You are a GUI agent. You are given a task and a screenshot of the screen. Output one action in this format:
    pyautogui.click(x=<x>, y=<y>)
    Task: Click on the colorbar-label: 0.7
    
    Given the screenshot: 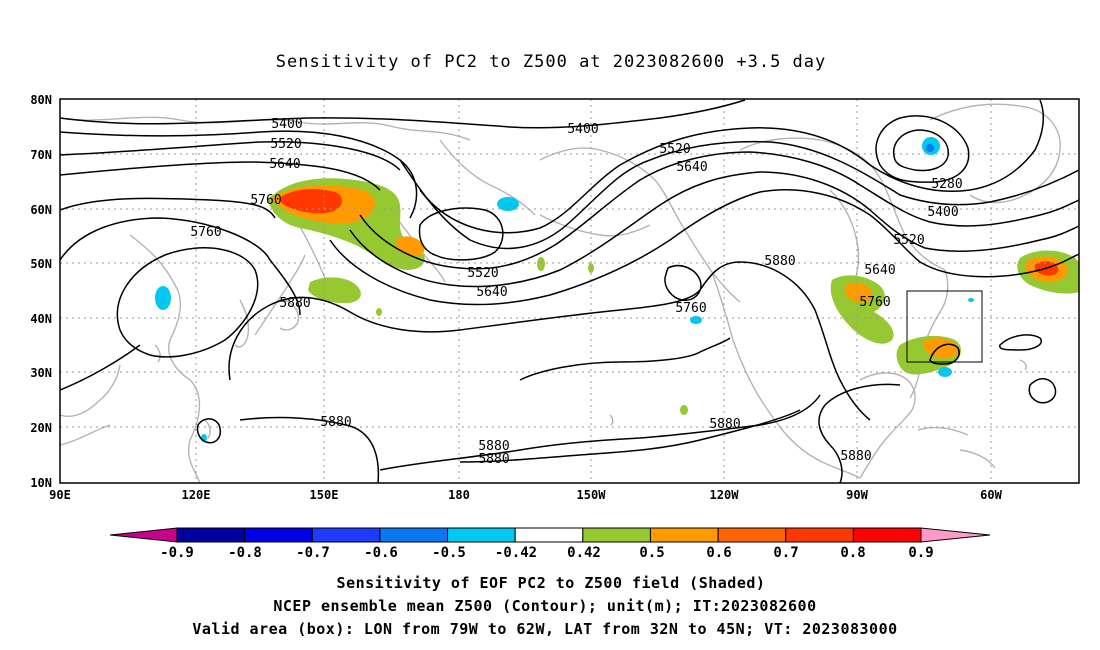 What is the action you would take?
    pyautogui.click(x=785, y=553)
    